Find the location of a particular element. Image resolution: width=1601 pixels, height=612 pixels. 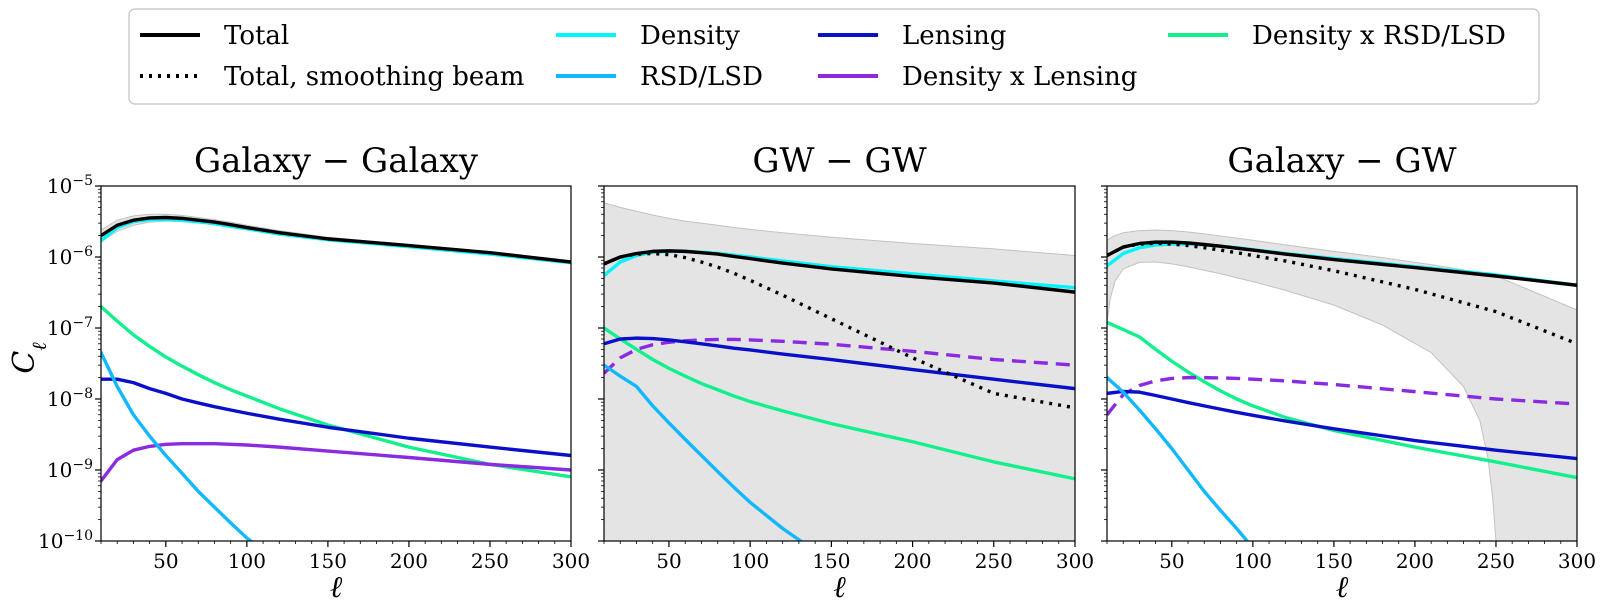

y-tick-label: 10⁻⁵ is located at coordinates (70, 185).